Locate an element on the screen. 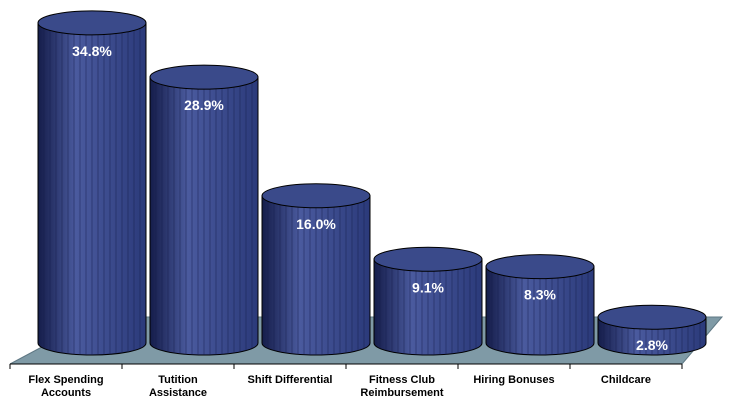 The image size is (739, 399). category-label-line: Hiring Bonuses is located at coordinates (513, 380).